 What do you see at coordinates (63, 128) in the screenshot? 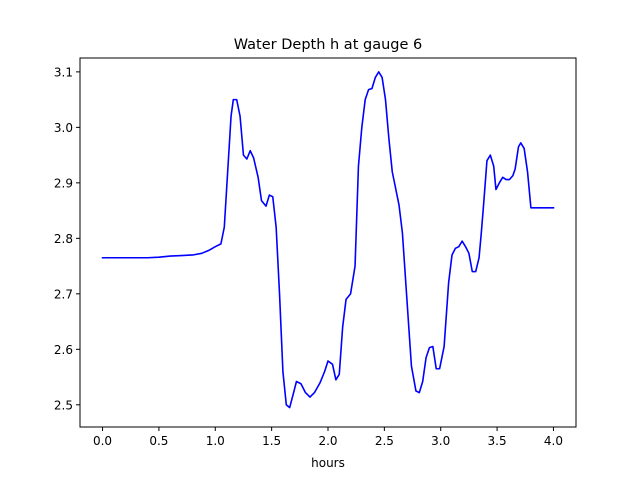
I see `y-tick-label: 3.0` at bounding box center [63, 128].